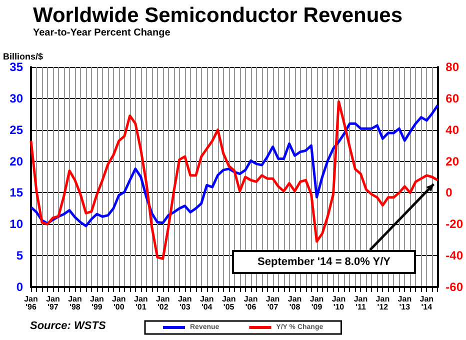 This screenshot has width=466, height=340. Describe the element at coordinates (31, 303) in the screenshot. I see `x-tick-label: Jan '96` at that location.